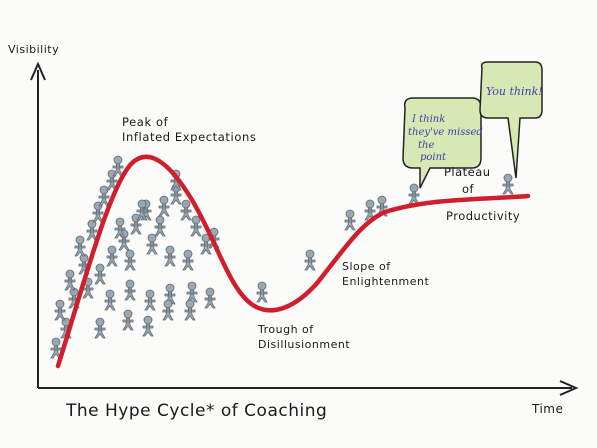 The width and height of the screenshot is (597, 448). Describe the element at coordinates (38, 71) in the screenshot. I see `y-axis-arrow-icon` at that location.